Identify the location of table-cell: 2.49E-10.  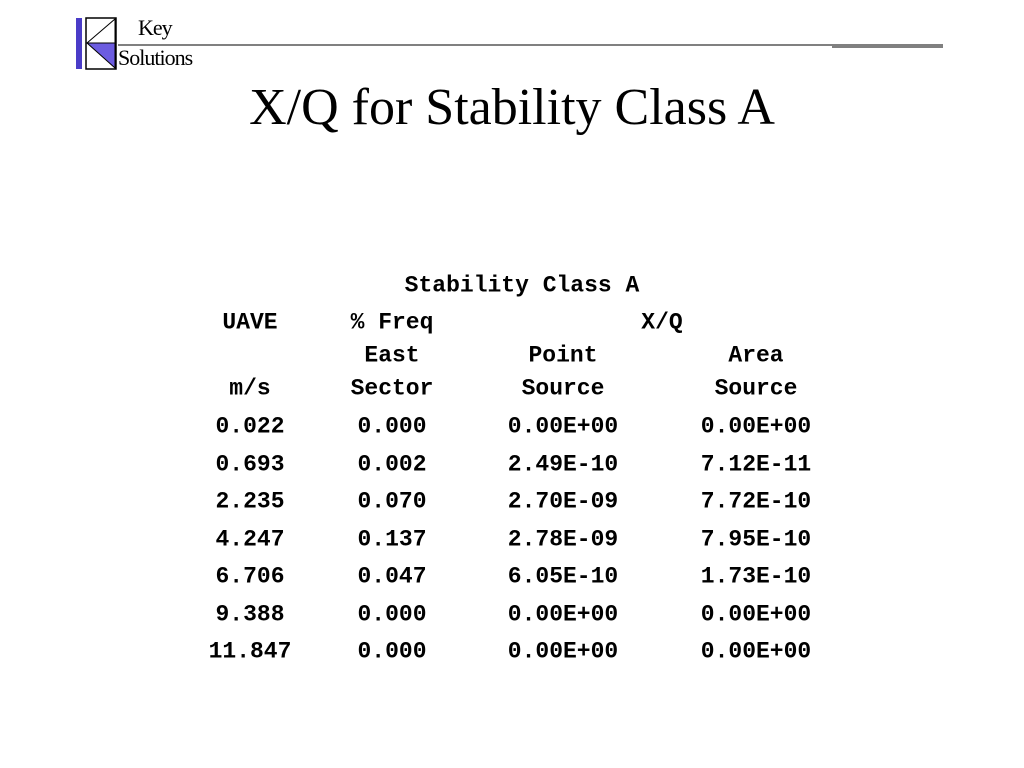
(563, 464).